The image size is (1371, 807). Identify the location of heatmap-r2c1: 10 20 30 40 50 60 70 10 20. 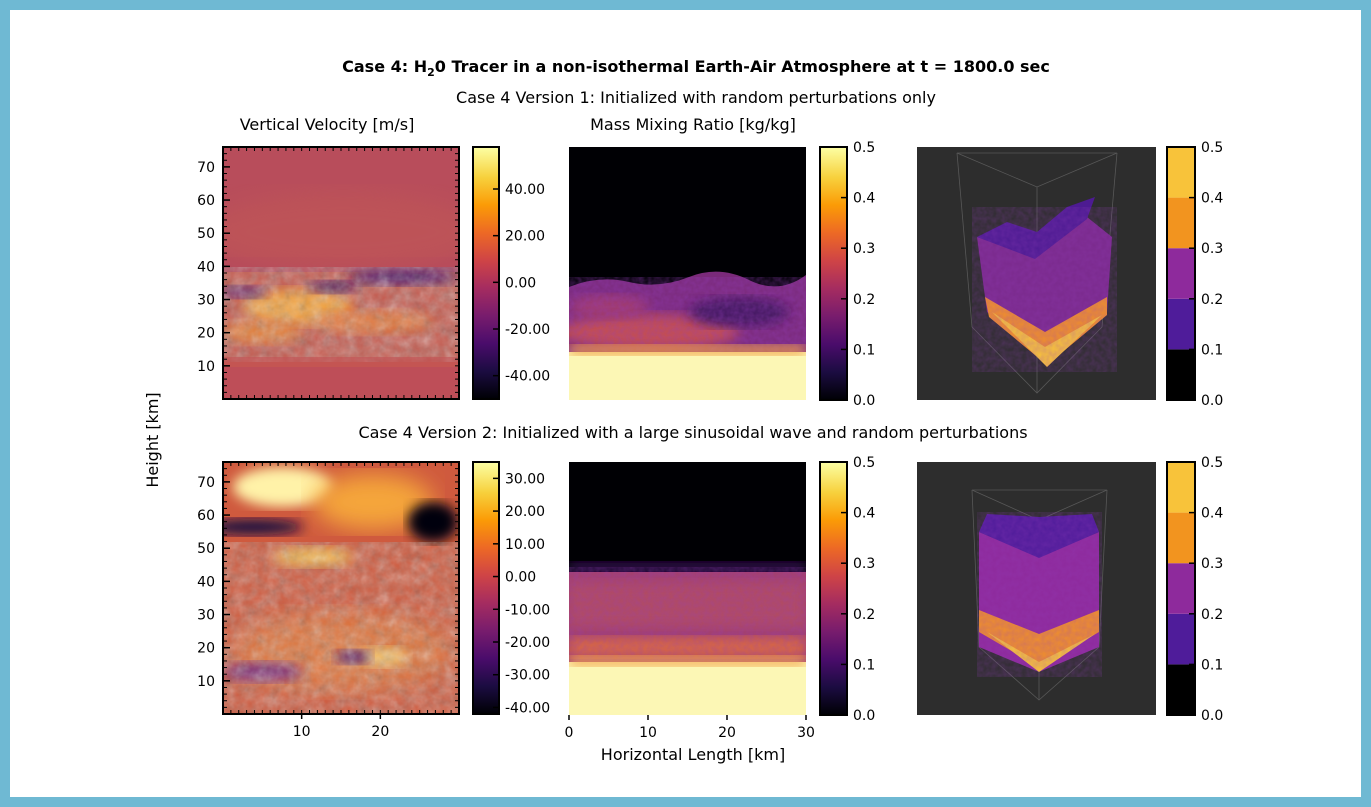
(328, 600).